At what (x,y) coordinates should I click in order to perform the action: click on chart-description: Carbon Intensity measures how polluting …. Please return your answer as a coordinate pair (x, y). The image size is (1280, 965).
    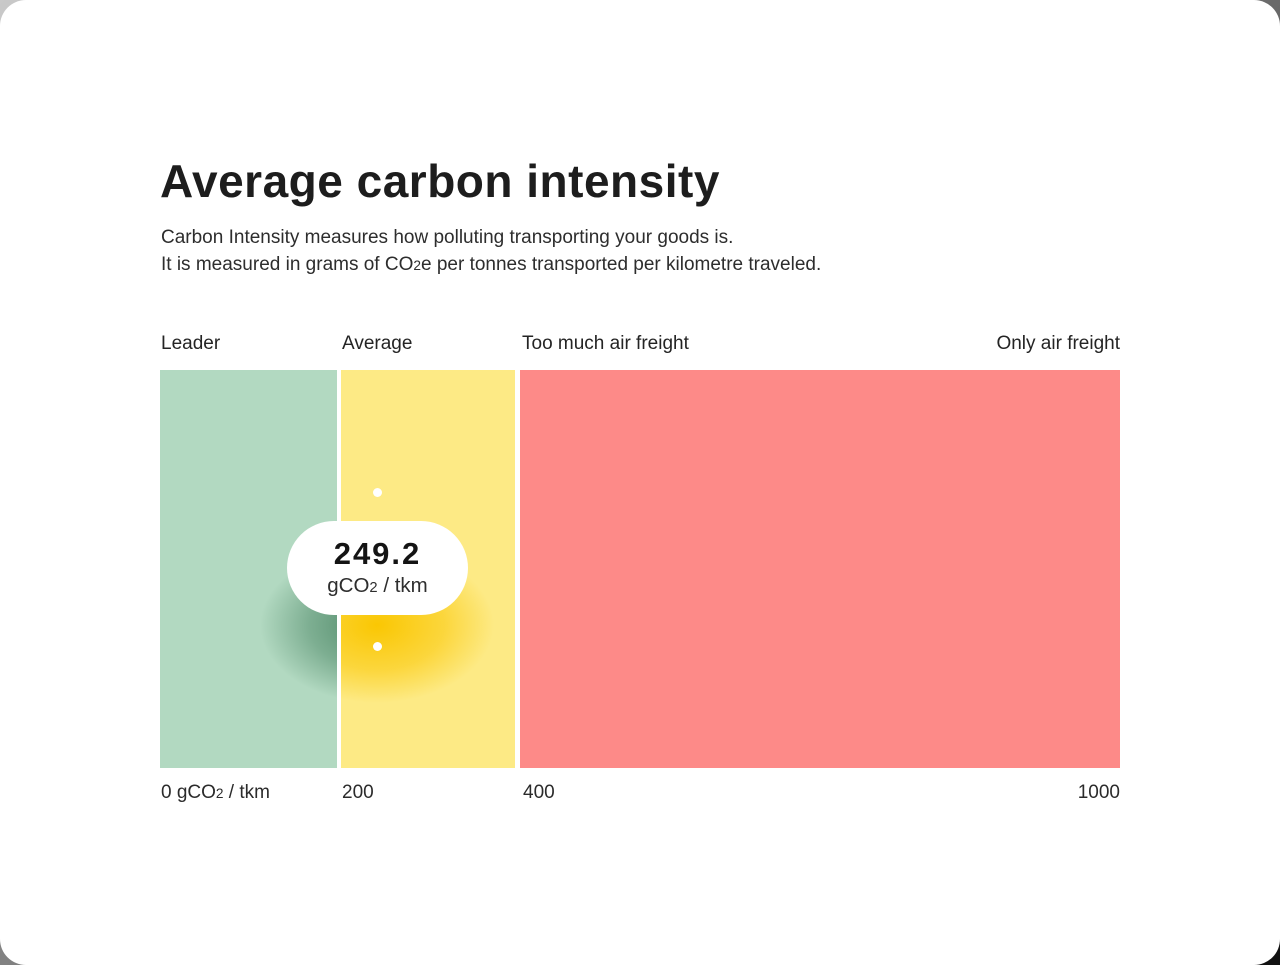
    Looking at the image, I should click on (491, 251).